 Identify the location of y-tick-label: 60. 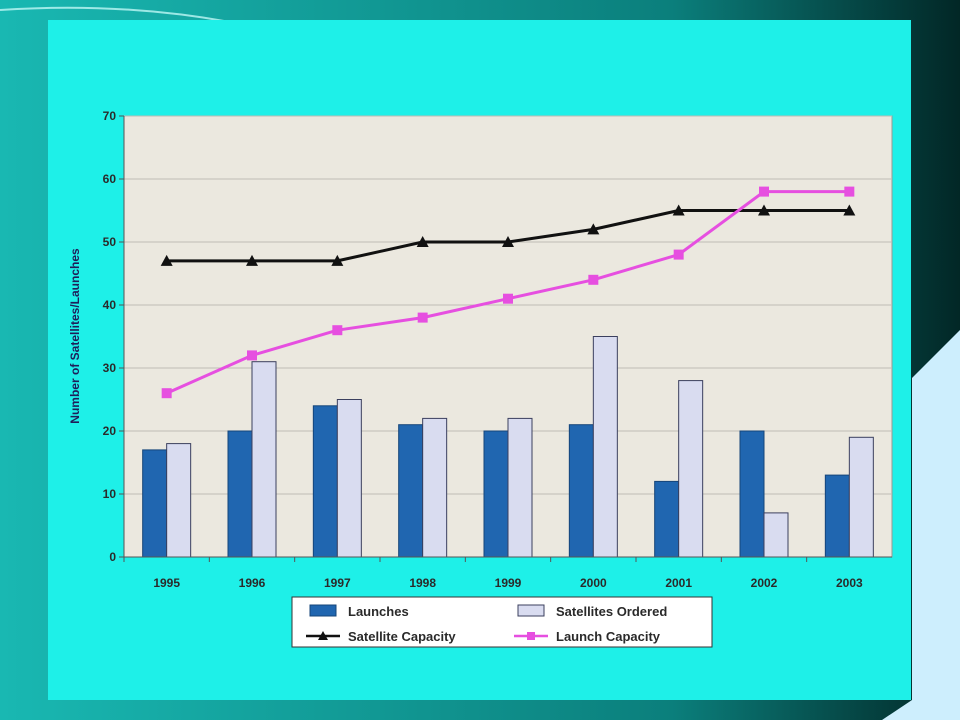
(110, 179).